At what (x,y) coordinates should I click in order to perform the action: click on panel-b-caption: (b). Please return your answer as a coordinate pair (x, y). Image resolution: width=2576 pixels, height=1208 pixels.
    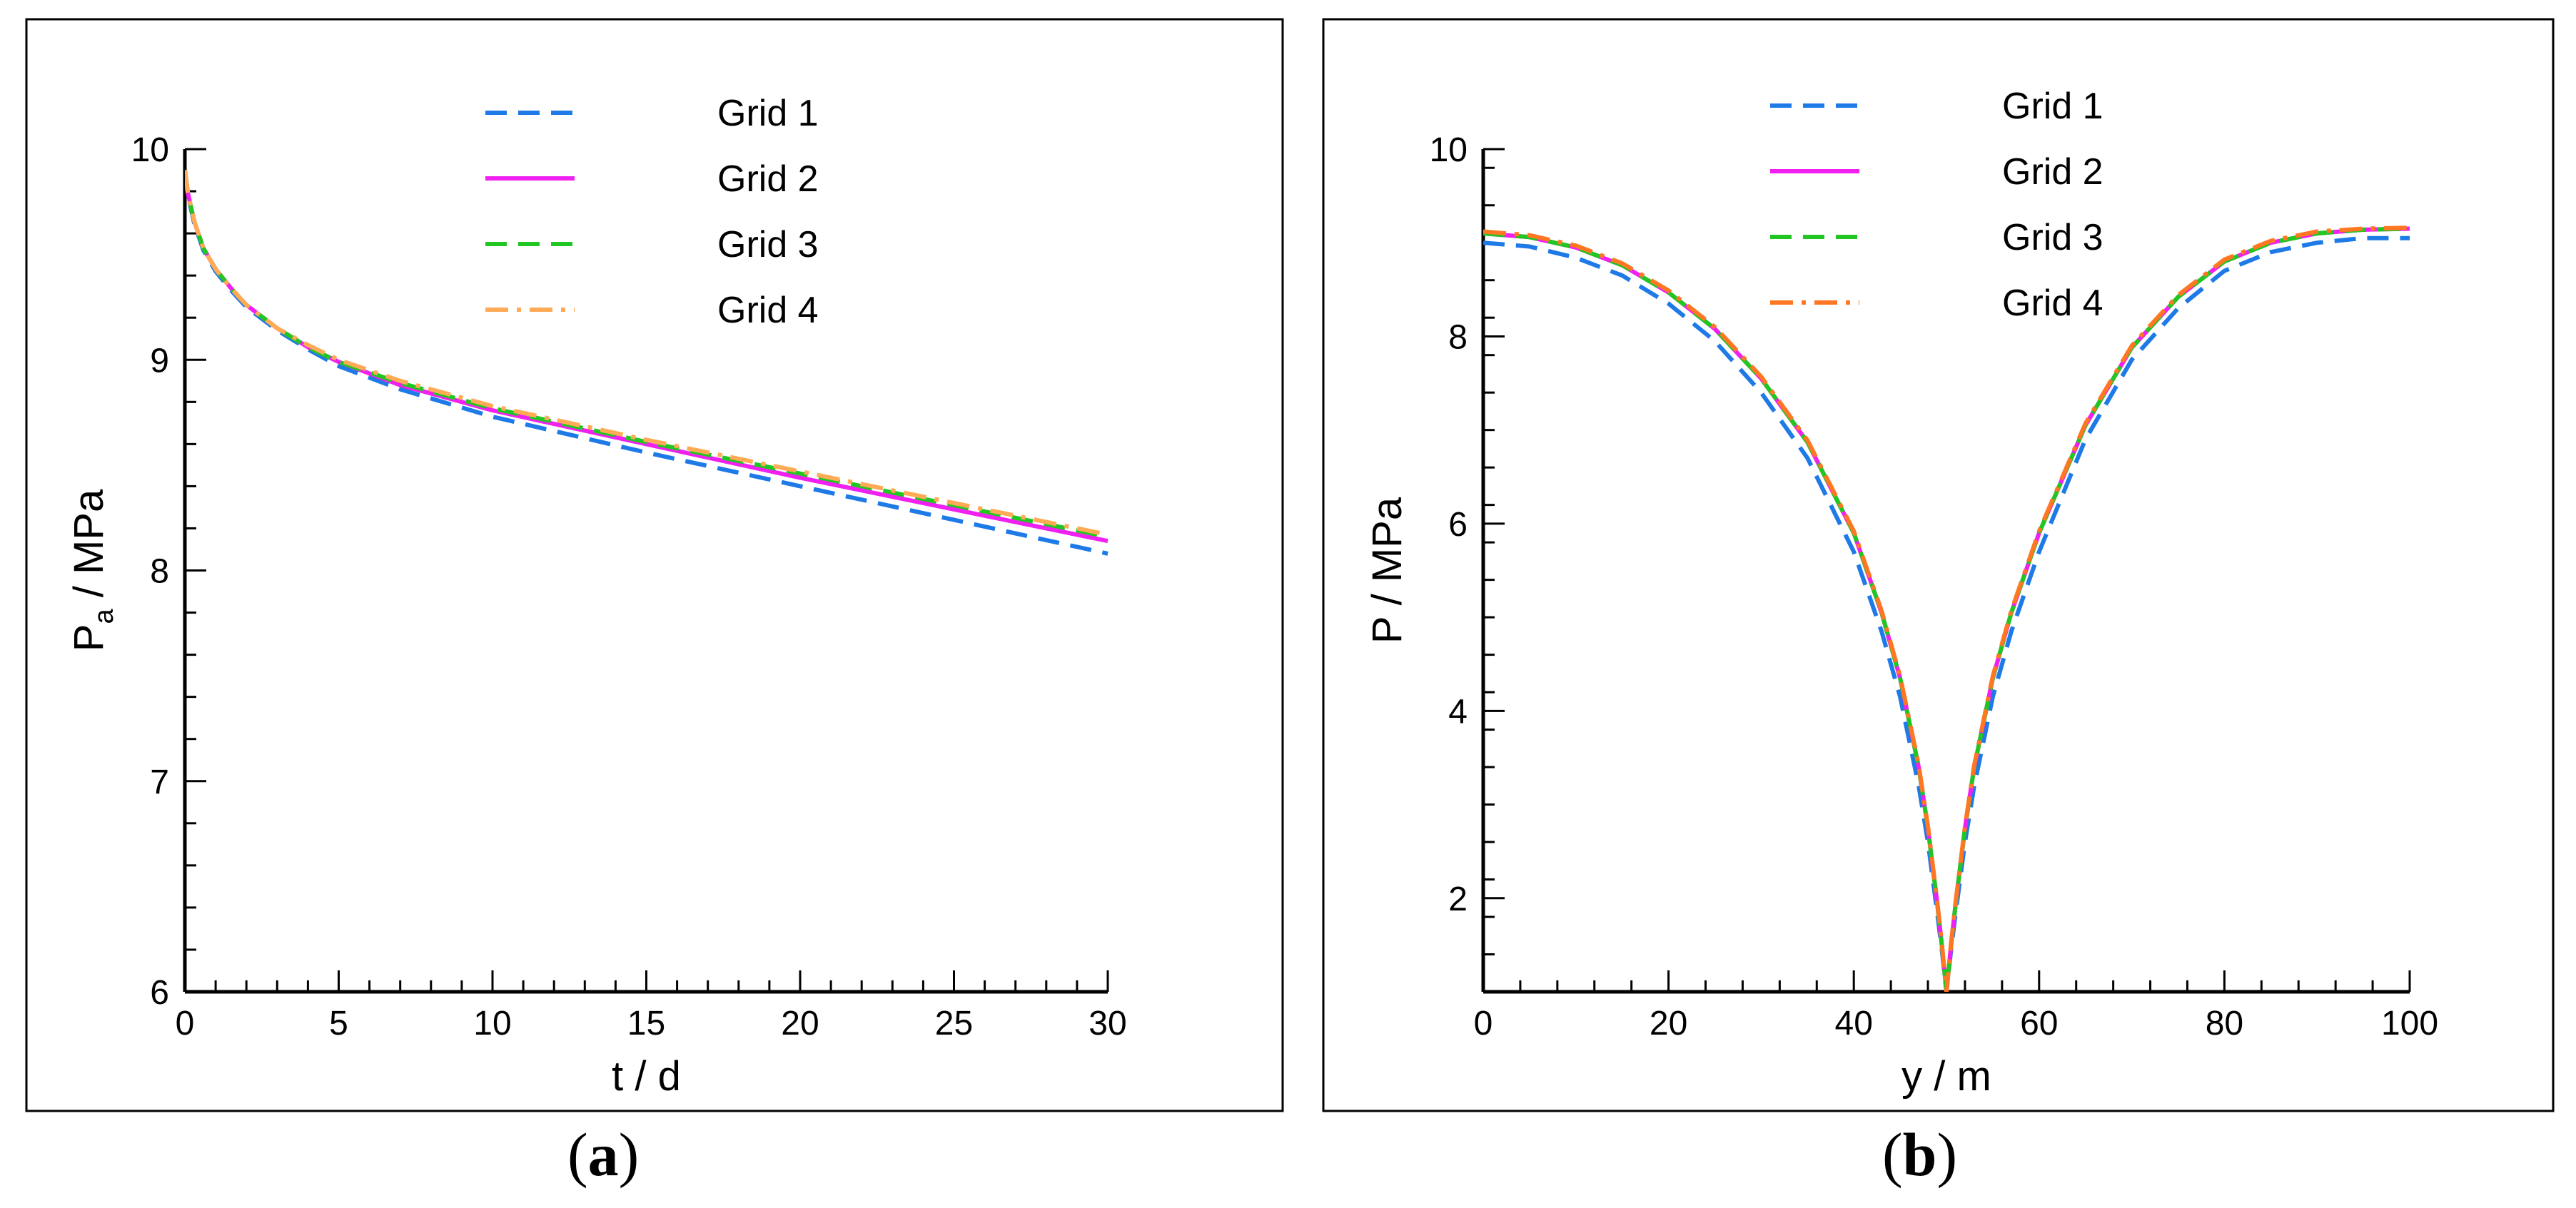
    Looking at the image, I should click on (1920, 1154).